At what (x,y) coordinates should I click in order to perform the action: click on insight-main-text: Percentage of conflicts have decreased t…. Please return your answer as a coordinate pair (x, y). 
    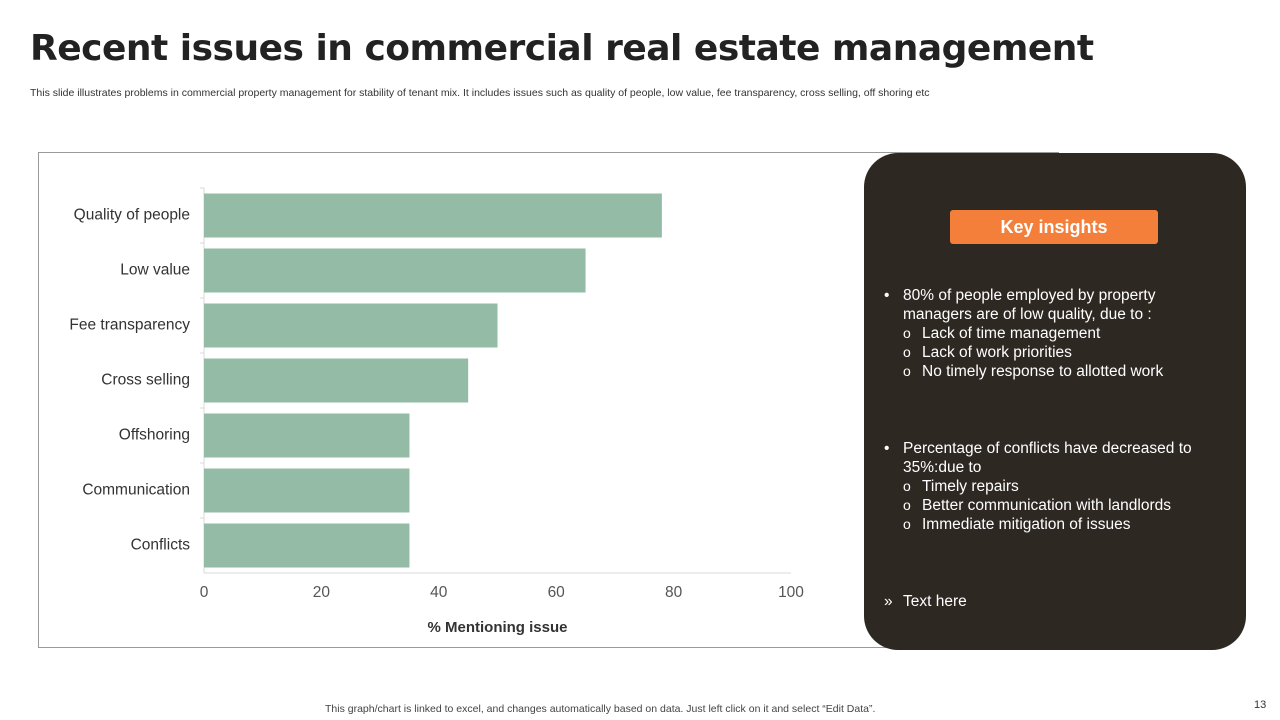
    Looking at the image, I should click on (1047, 458).